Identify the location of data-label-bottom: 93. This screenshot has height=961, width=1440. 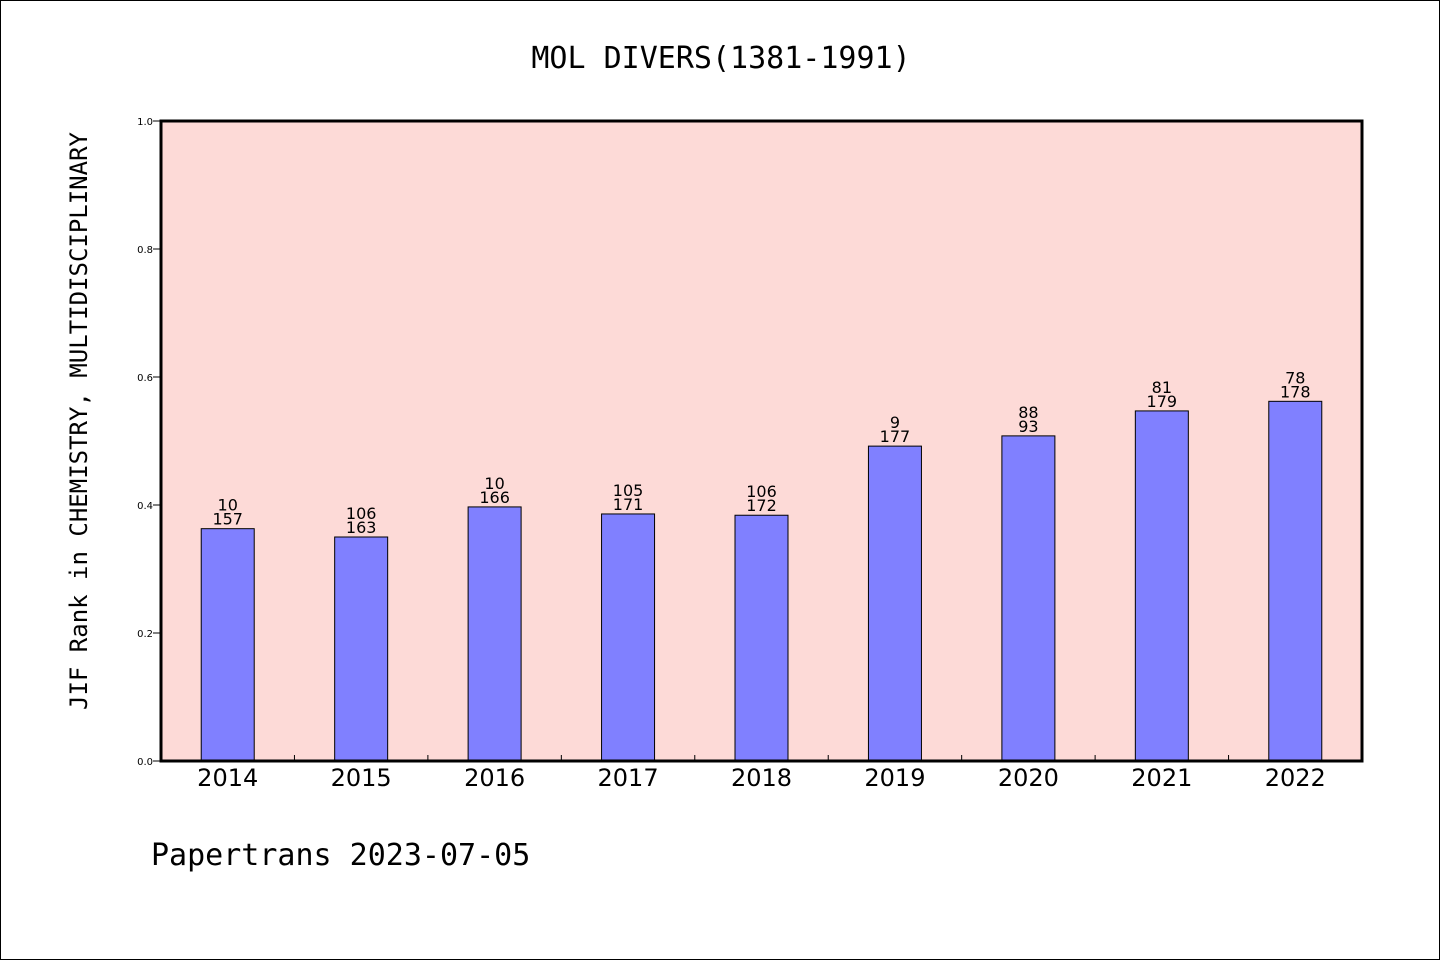
(1028, 426).